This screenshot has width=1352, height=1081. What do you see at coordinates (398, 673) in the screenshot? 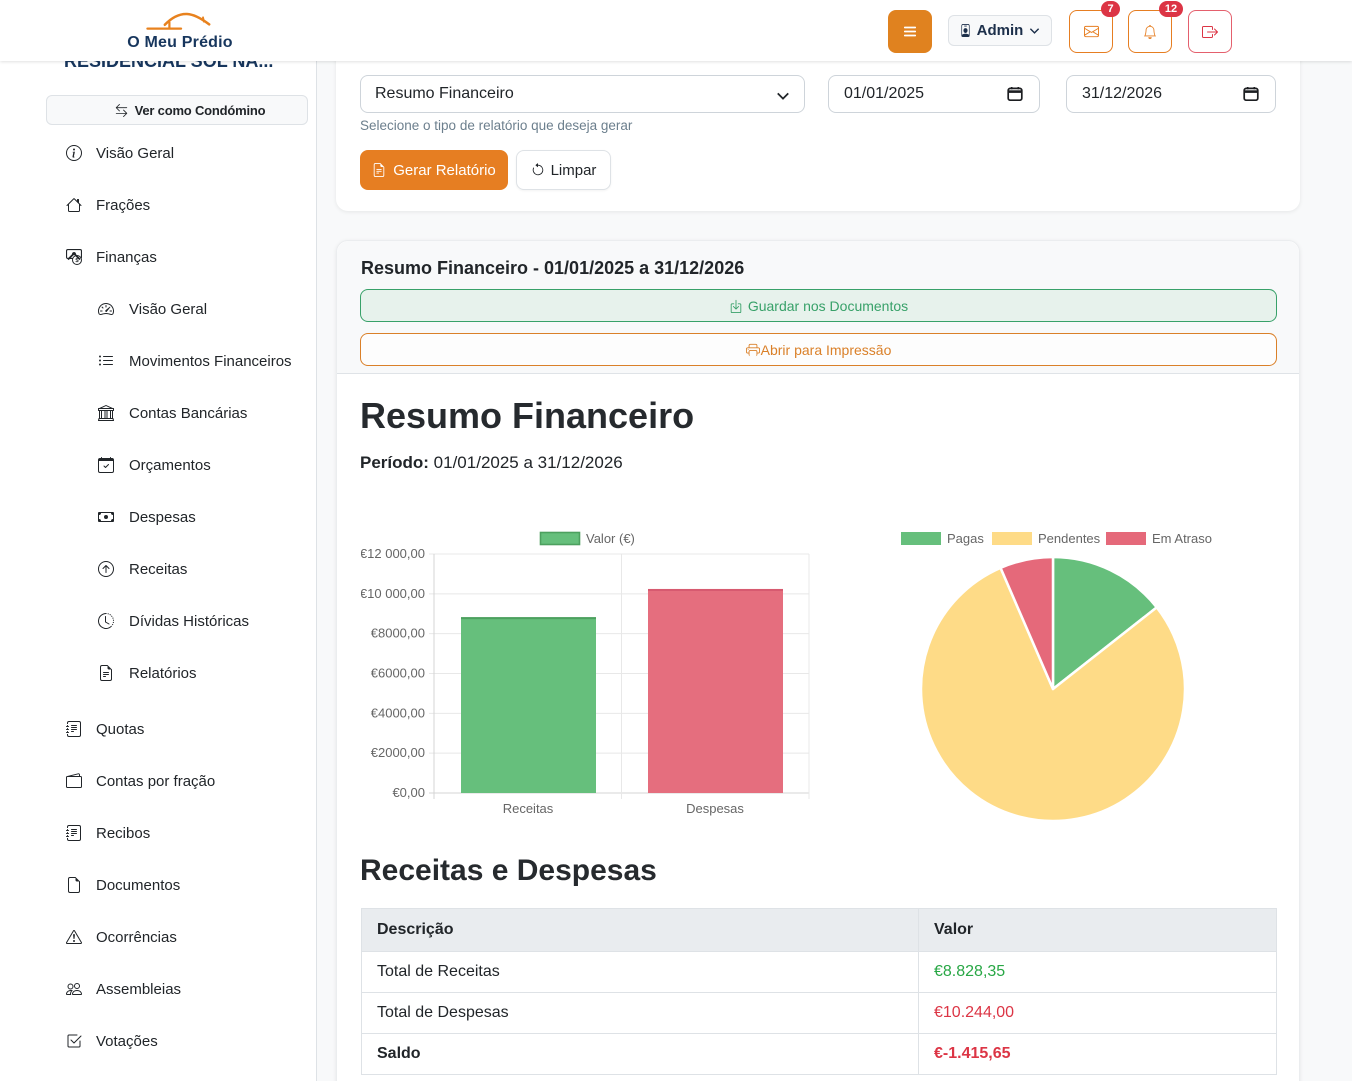
I see `svg-text: €6000,00` at bounding box center [398, 673].